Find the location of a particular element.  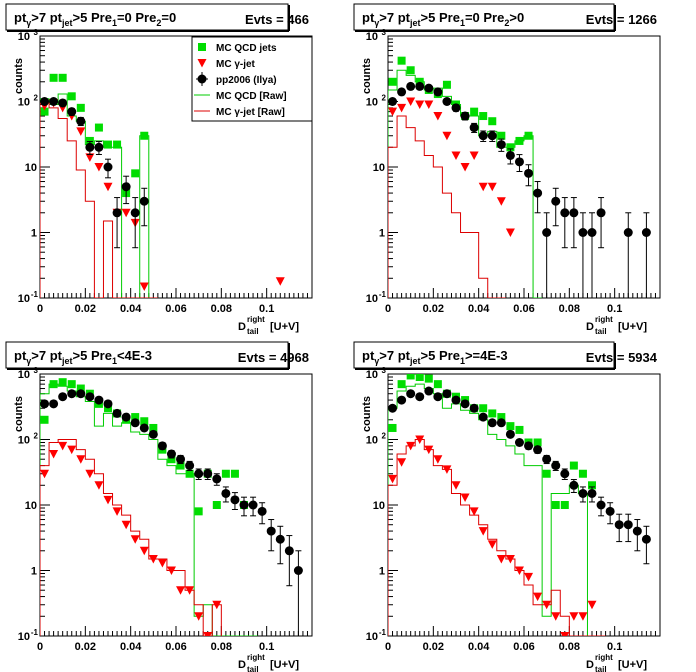

events-count: Evts = 1266 is located at coordinates (621, 19).